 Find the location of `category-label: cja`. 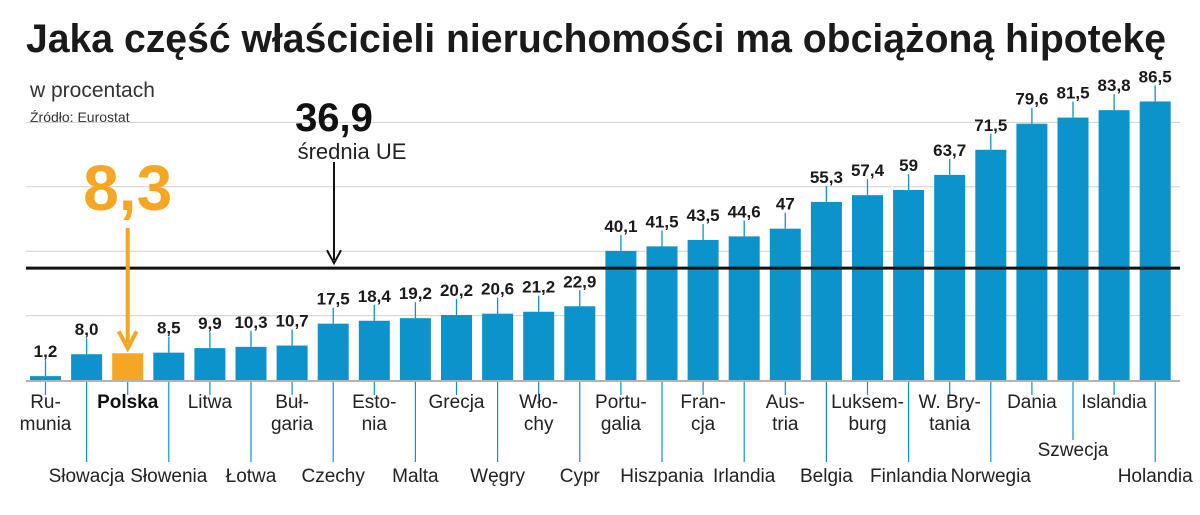

category-label: cja is located at coordinates (703, 424).